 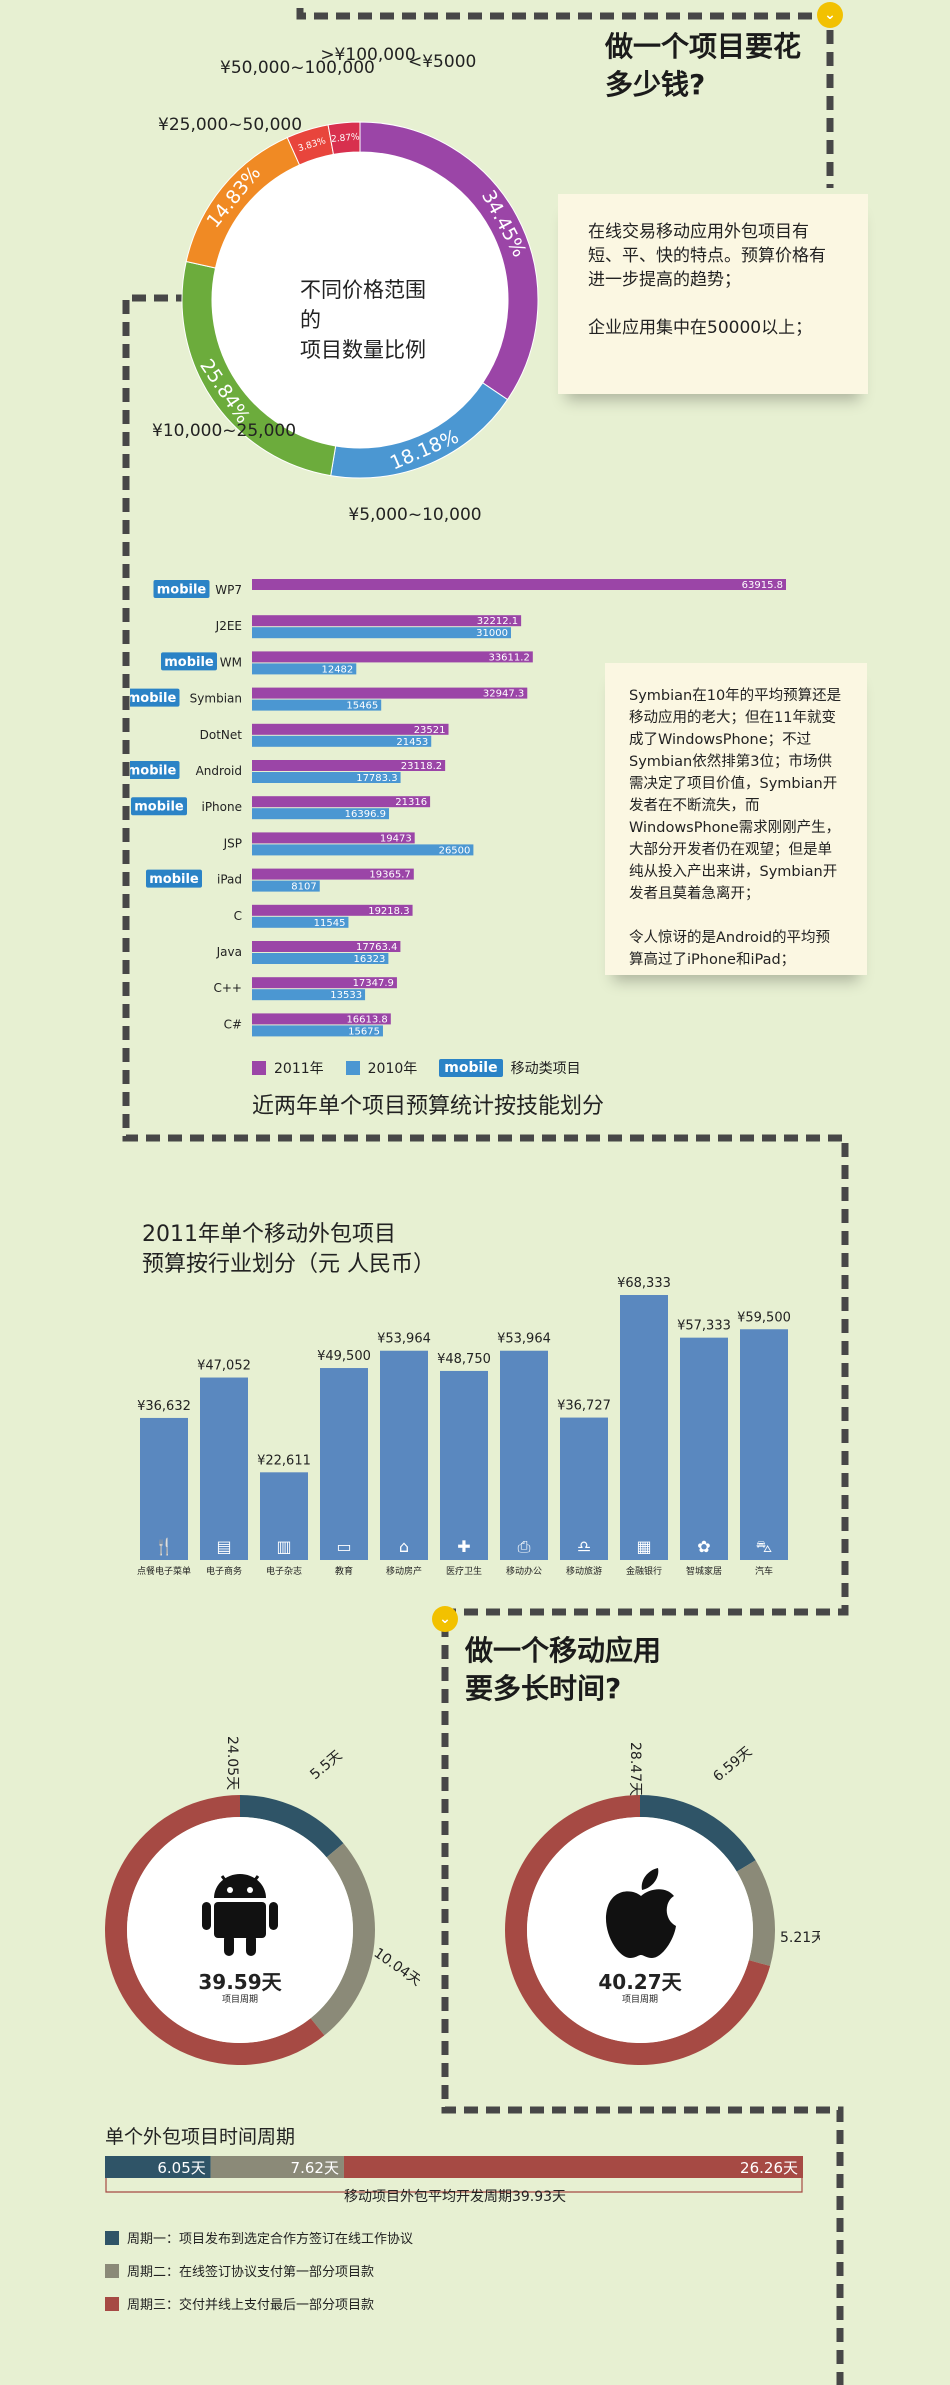 What do you see at coordinates (455, 850) in the screenshot?
I see `bar-2010-value: 26500` at bounding box center [455, 850].